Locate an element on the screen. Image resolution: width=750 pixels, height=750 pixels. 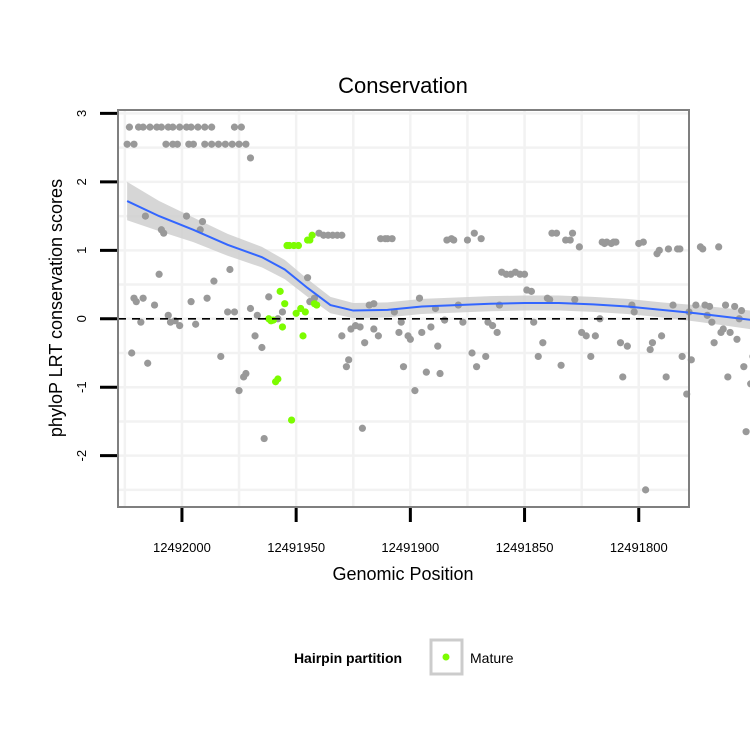
y-axis-title: phyloP LRT conservation scores is located at coordinates (56, 308).